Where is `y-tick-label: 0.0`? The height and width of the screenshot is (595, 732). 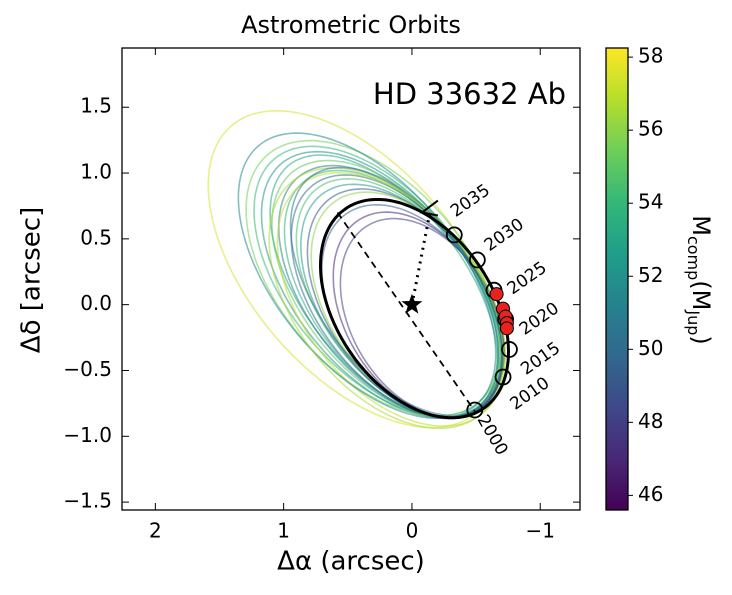 y-tick-label: 0.0 is located at coordinates (96, 303).